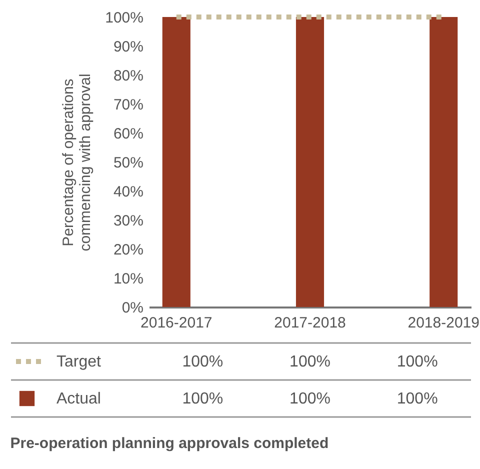  What do you see at coordinates (128, 192) in the screenshot?
I see `y-tick-label: 40%` at bounding box center [128, 192].